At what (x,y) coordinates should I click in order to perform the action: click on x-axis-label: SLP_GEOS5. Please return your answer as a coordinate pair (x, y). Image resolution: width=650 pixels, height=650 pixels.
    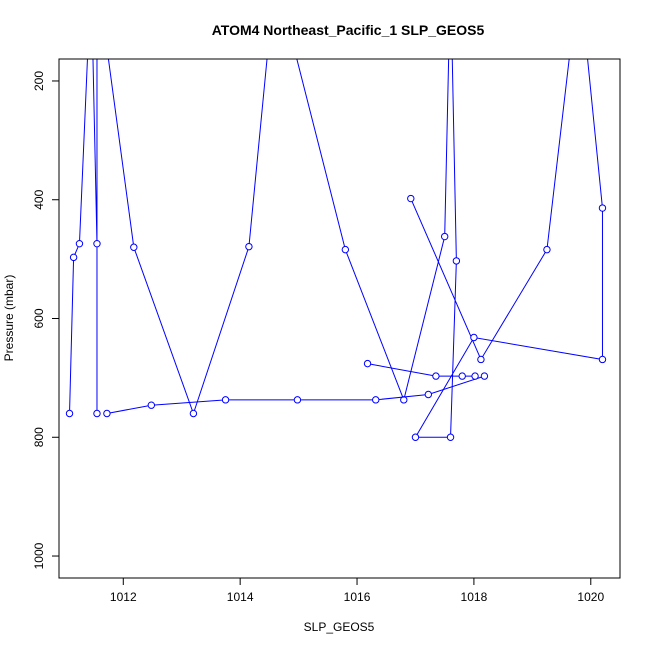
    Looking at the image, I should click on (339, 627).